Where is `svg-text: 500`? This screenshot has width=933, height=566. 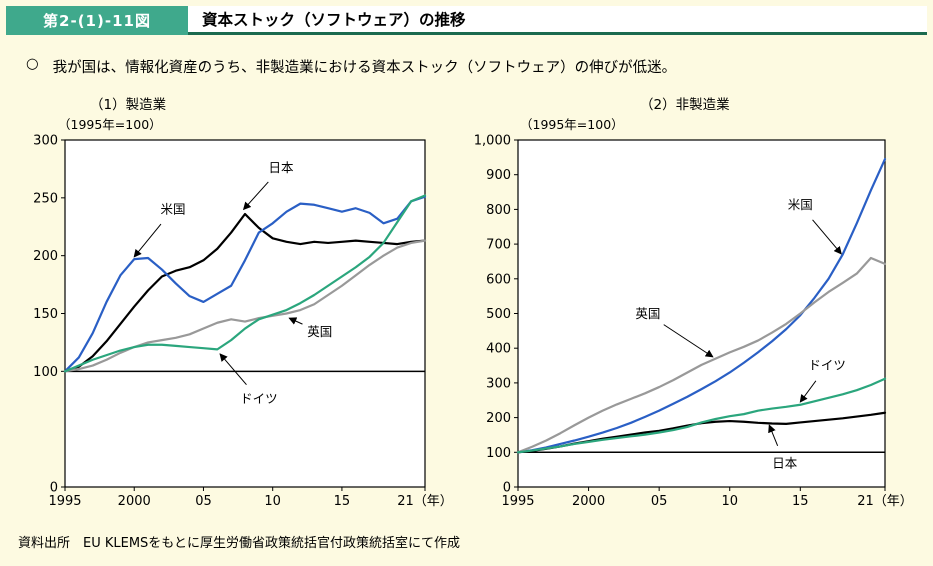 svg-text: 500 is located at coordinates (498, 314).